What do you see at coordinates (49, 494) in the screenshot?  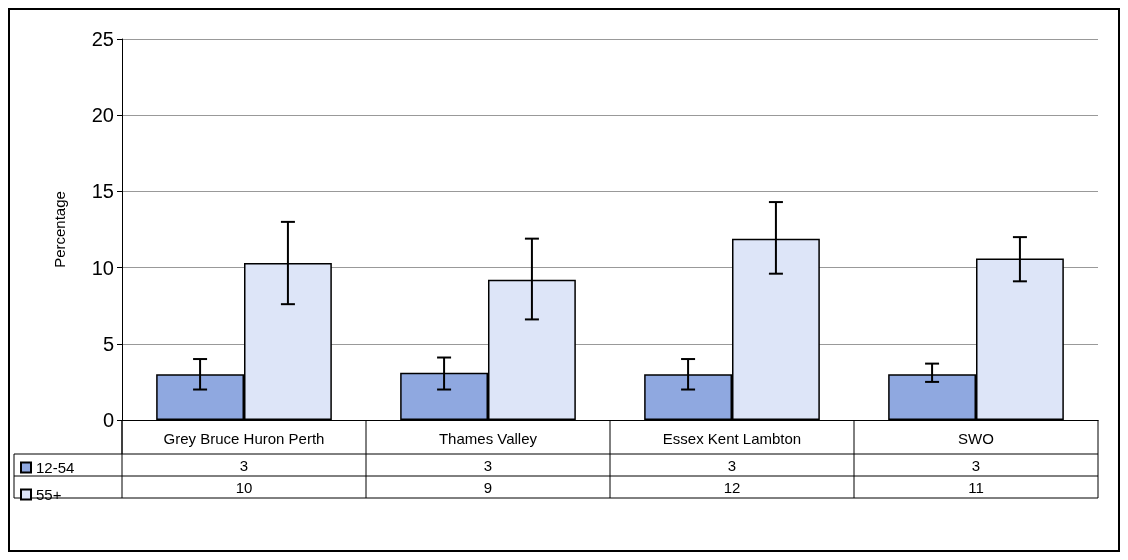 I see `legend-label: 55+` at bounding box center [49, 494].